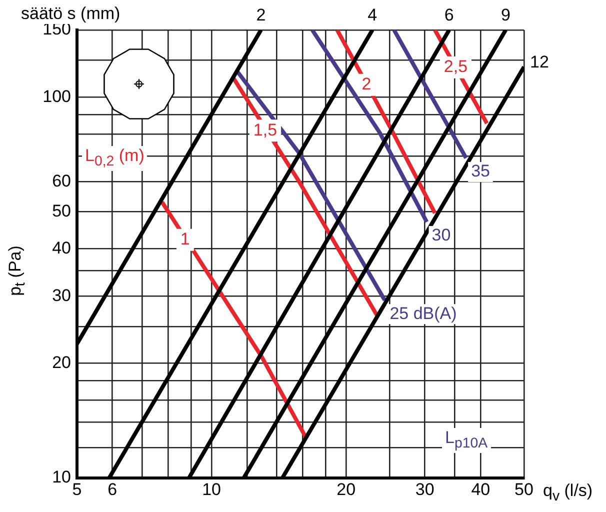  Describe the element at coordinates (61, 210) in the screenshot. I see `y-tick-label: 50` at that location.